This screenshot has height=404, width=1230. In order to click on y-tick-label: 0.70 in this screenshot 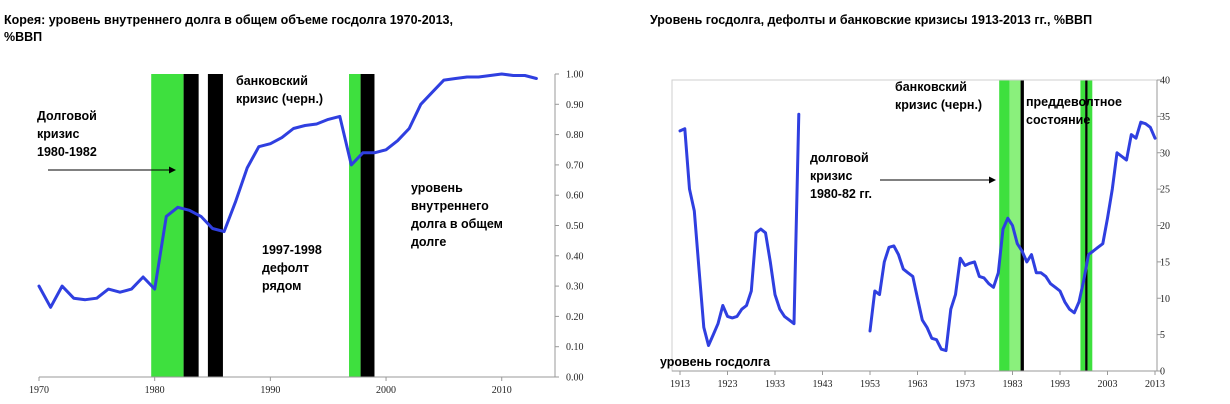, I will do `click(575, 165)`.